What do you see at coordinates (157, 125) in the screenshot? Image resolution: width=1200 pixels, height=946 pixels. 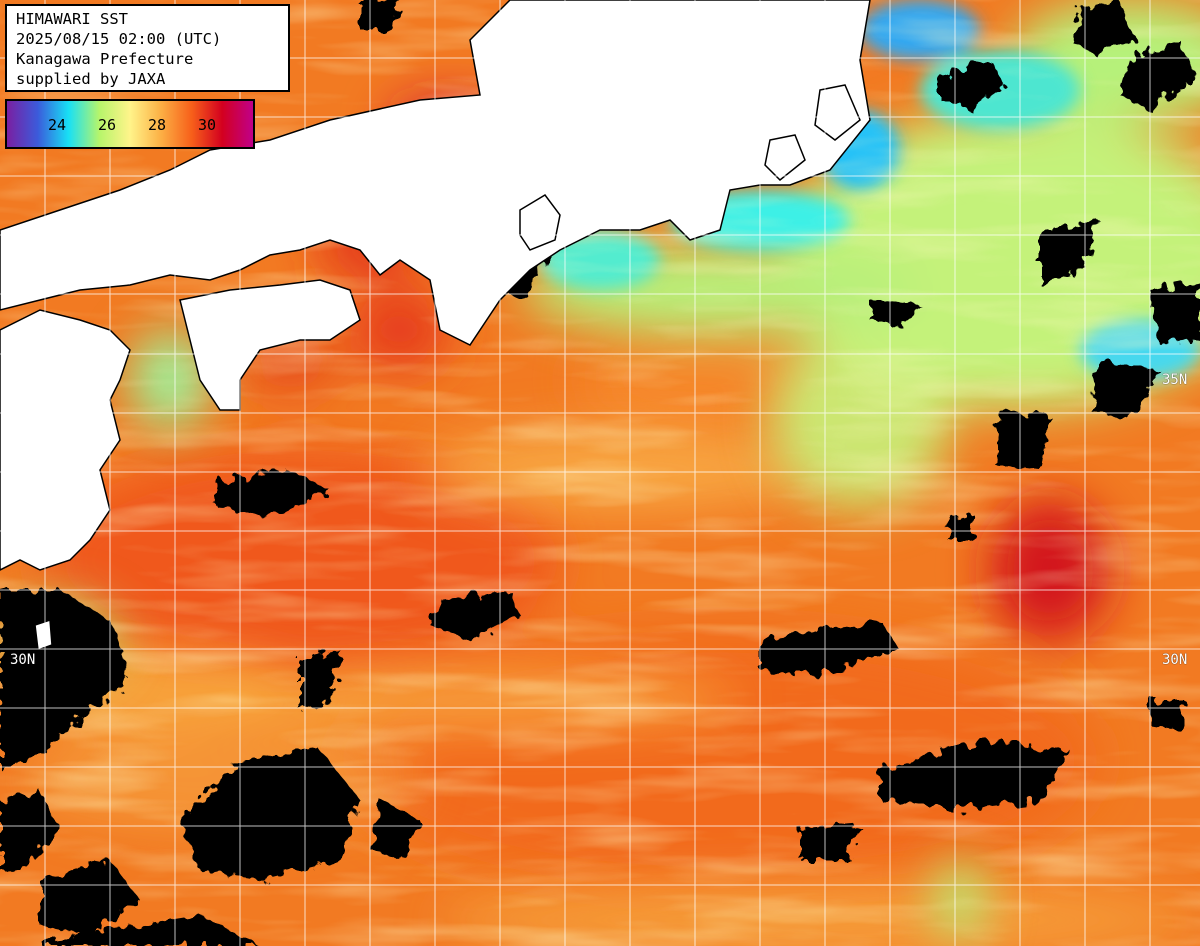 I see `legend-tick-28: 28` at bounding box center [157, 125].